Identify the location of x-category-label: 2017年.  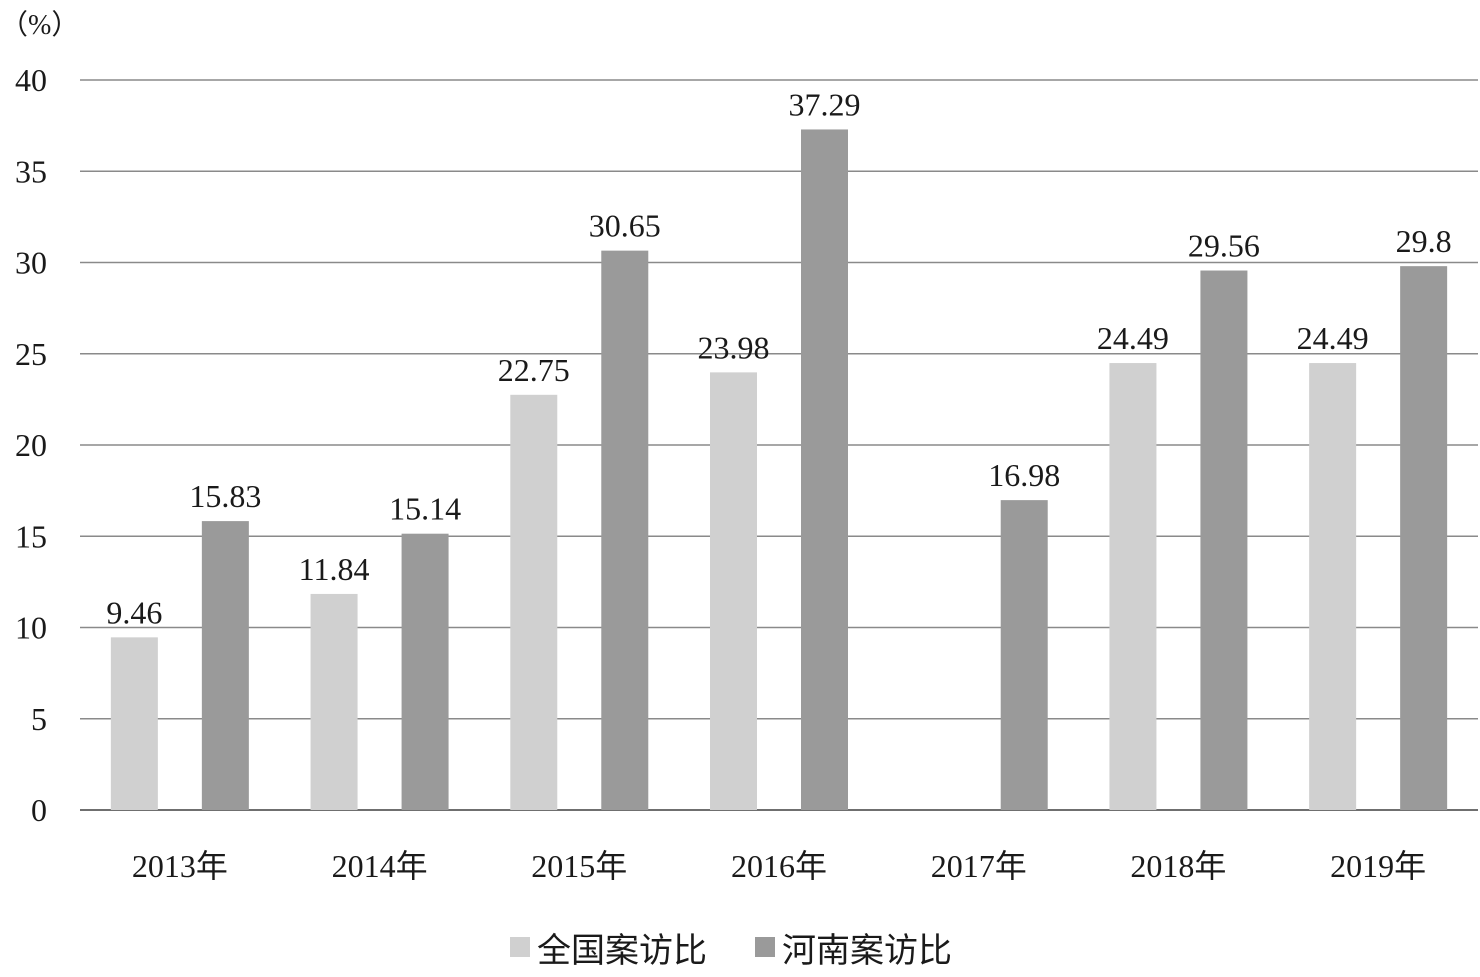
(979, 866).